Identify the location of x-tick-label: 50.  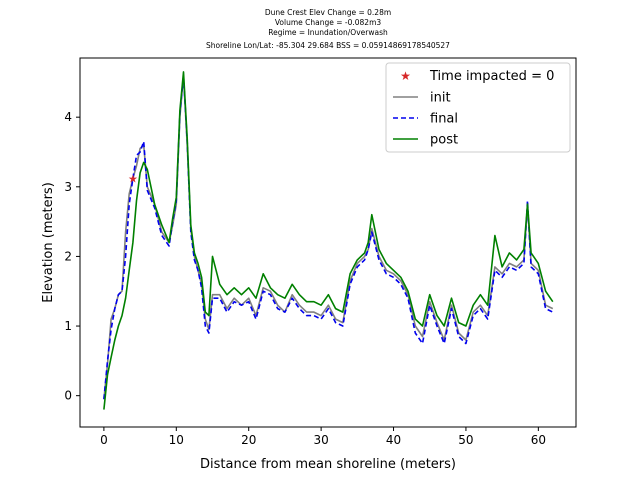
(465, 440).